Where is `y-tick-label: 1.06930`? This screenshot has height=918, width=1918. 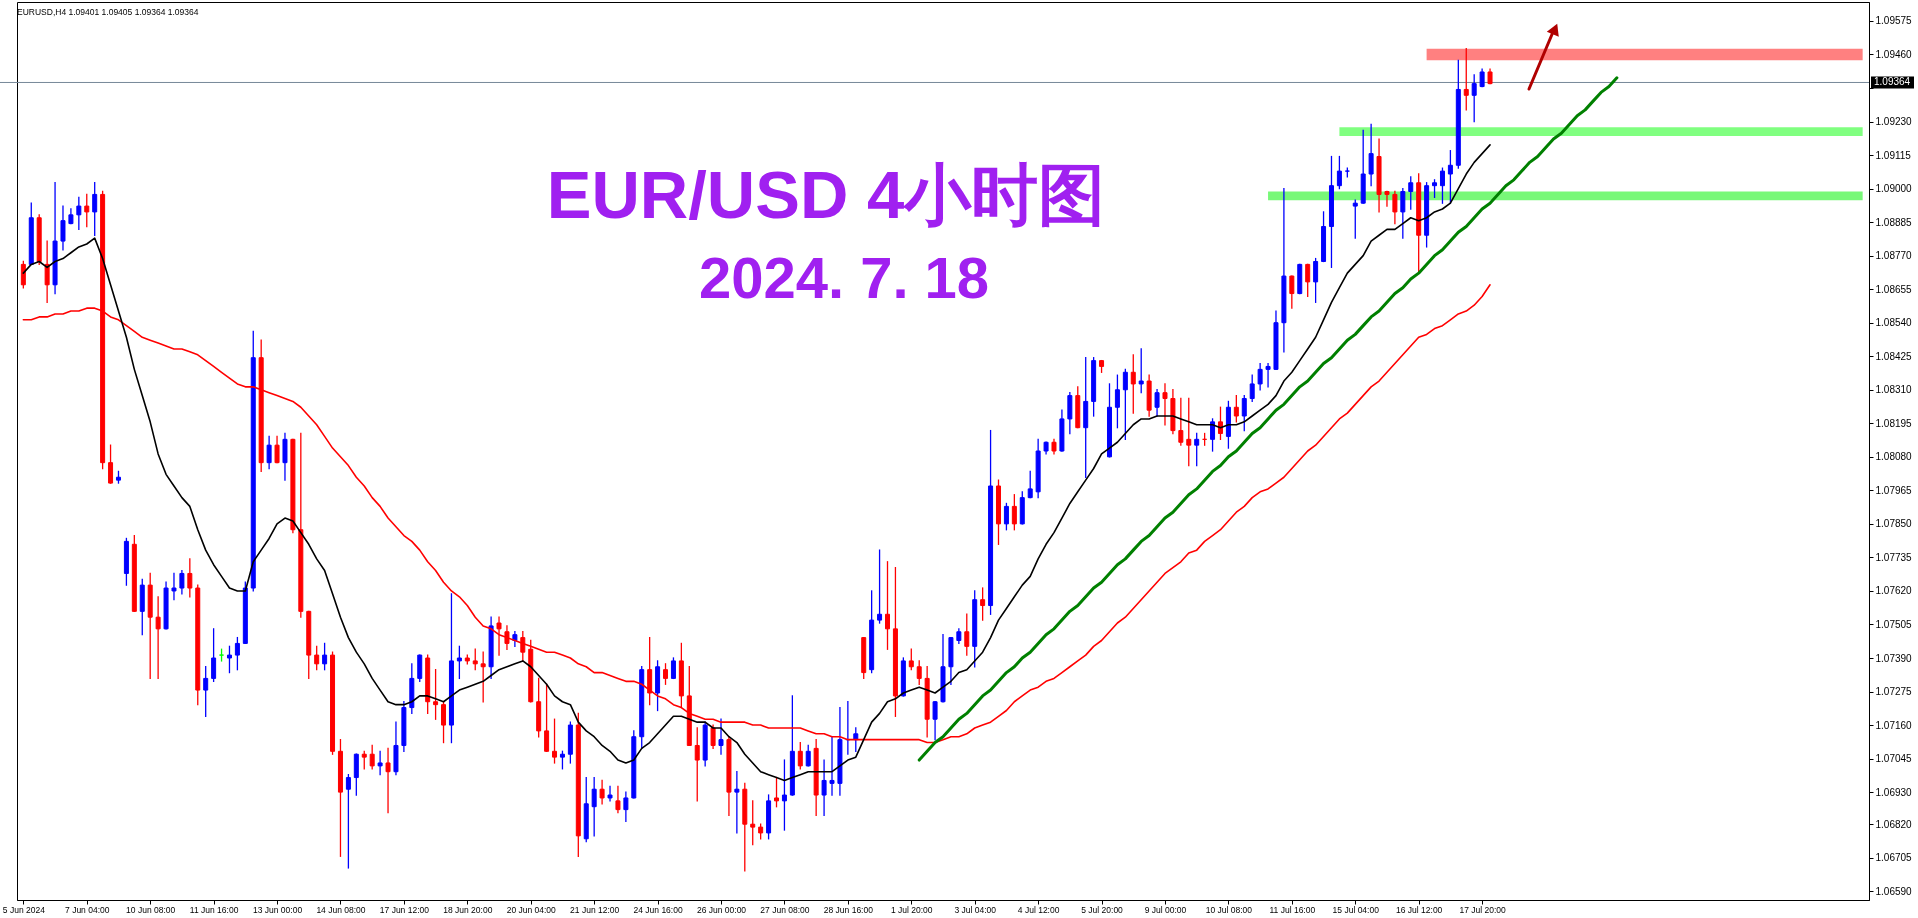 y-tick-label: 1.06930 is located at coordinates (1894, 792).